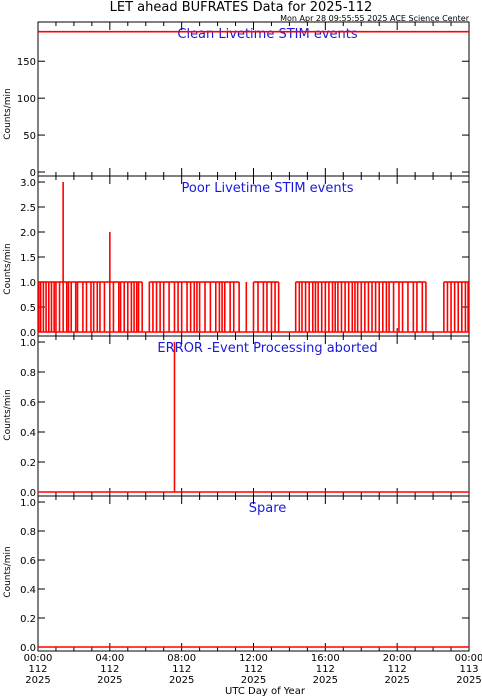 The height and width of the screenshot is (700, 482). Describe the element at coordinates (28, 648) in the screenshot. I see `panel-4-ytick-label: 0.0` at that location.